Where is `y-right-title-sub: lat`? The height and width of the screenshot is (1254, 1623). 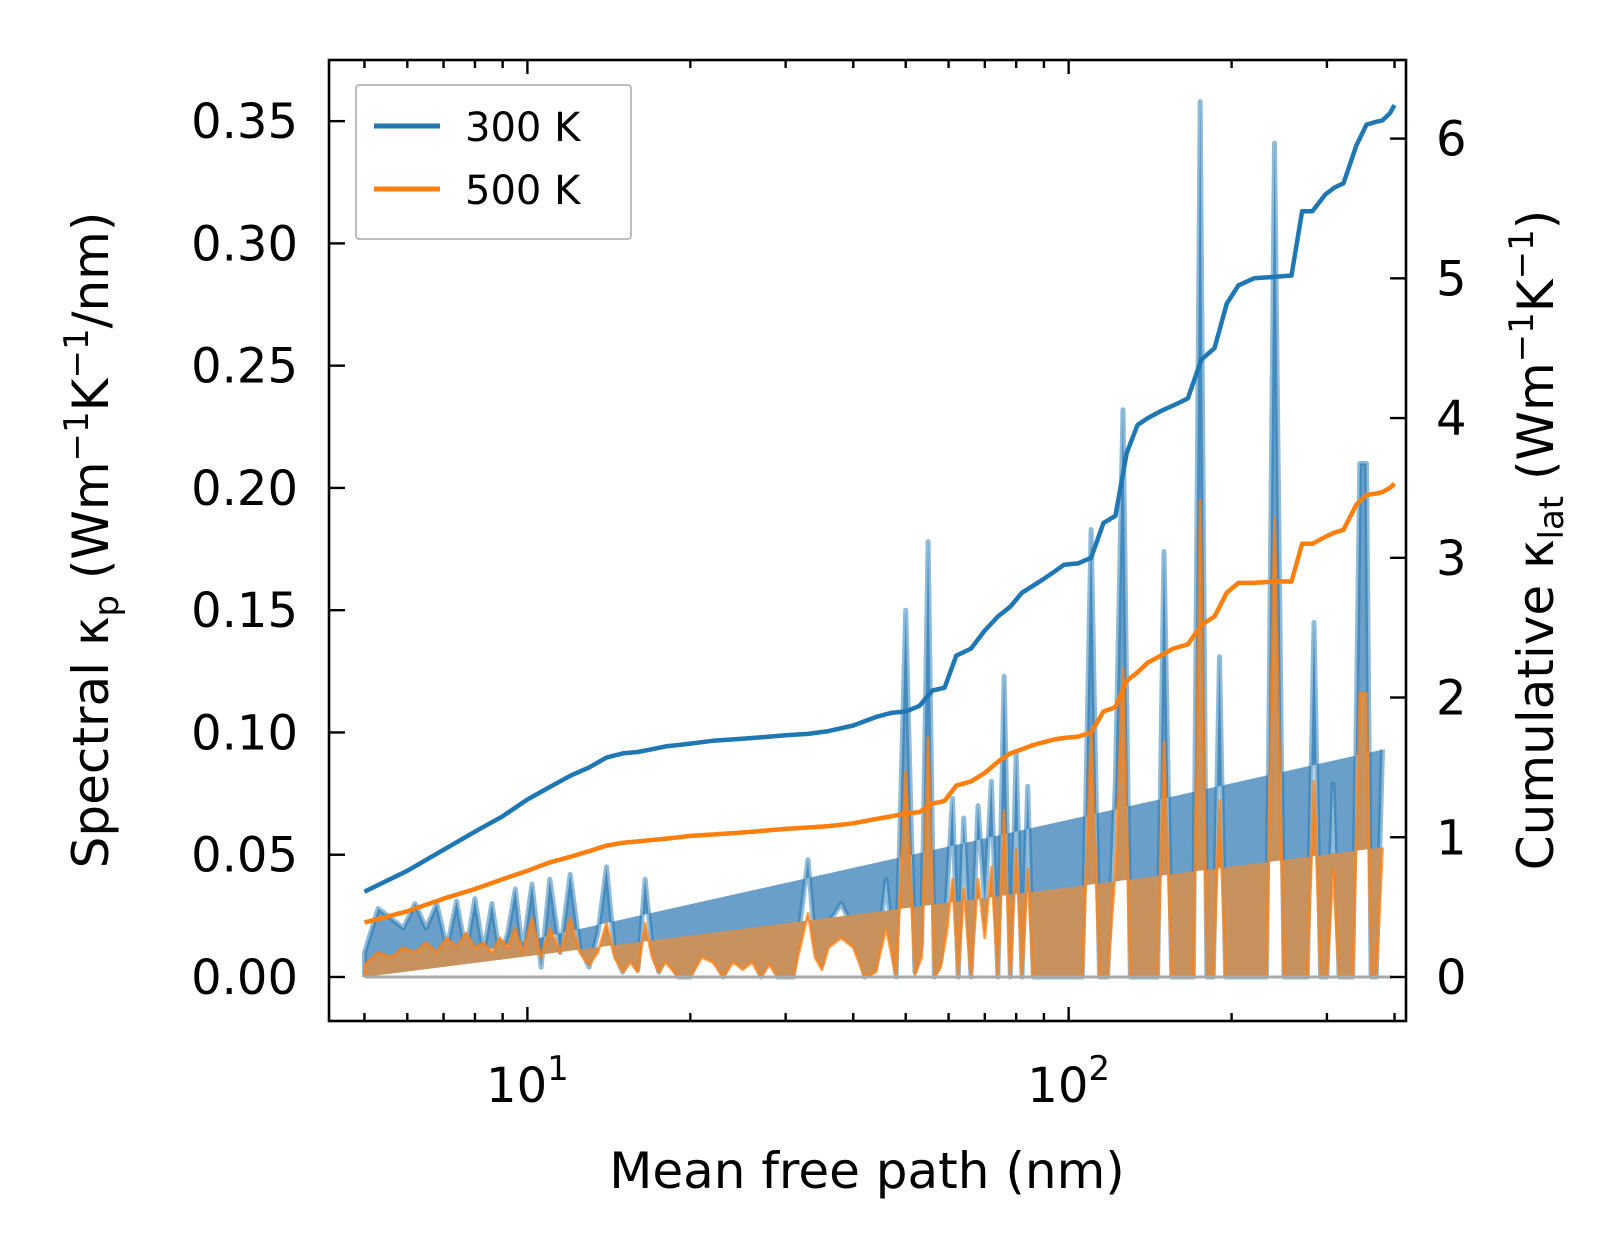
y-right-title-sub: lat is located at coordinates (1552, 518).